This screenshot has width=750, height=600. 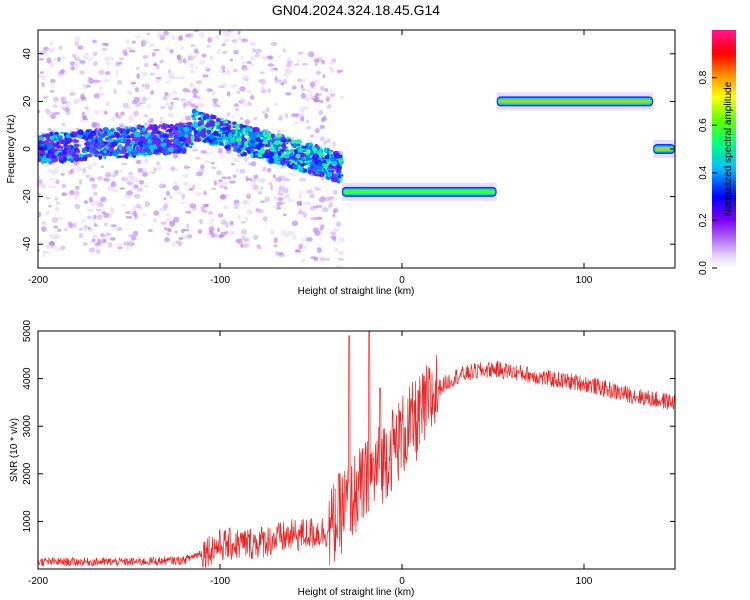 What do you see at coordinates (27, 330) in the screenshot?
I see `y-tick-label: 5000` at bounding box center [27, 330].